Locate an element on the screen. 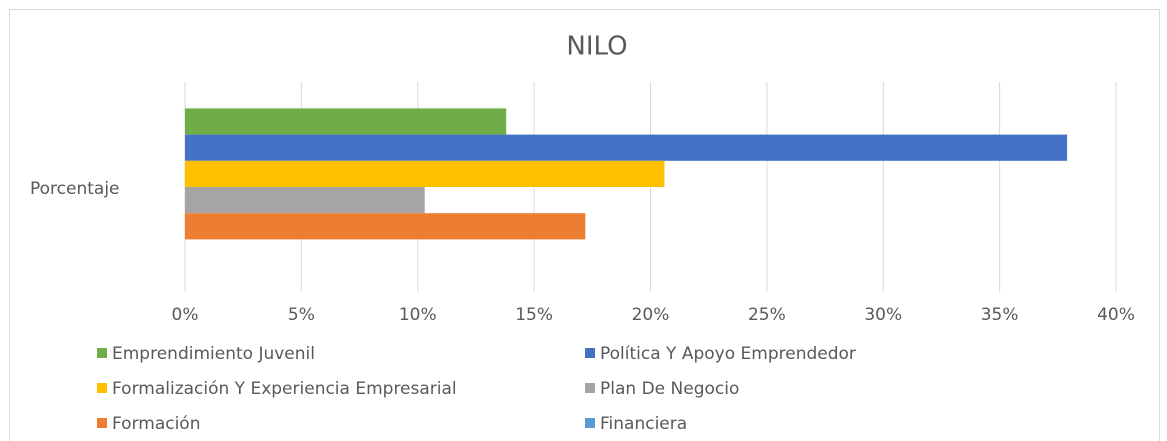 The width and height of the screenshot is (1167, 441). legend-label: Formación is located at coordinates (156, 424).